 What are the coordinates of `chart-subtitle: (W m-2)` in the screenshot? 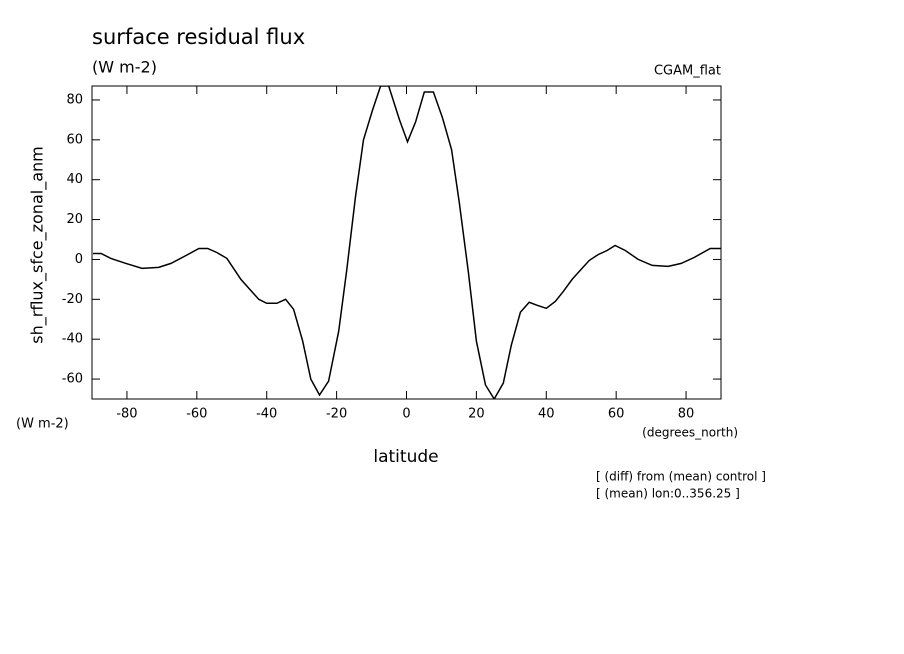 It's located at (124, 67).